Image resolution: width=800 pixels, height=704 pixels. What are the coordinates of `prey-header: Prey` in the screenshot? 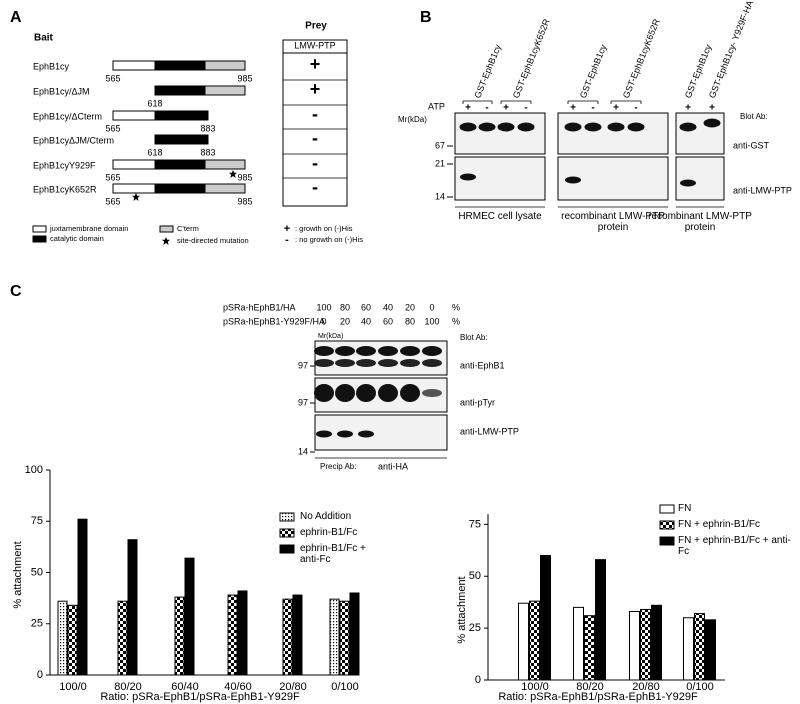 It's located at (316, 26).